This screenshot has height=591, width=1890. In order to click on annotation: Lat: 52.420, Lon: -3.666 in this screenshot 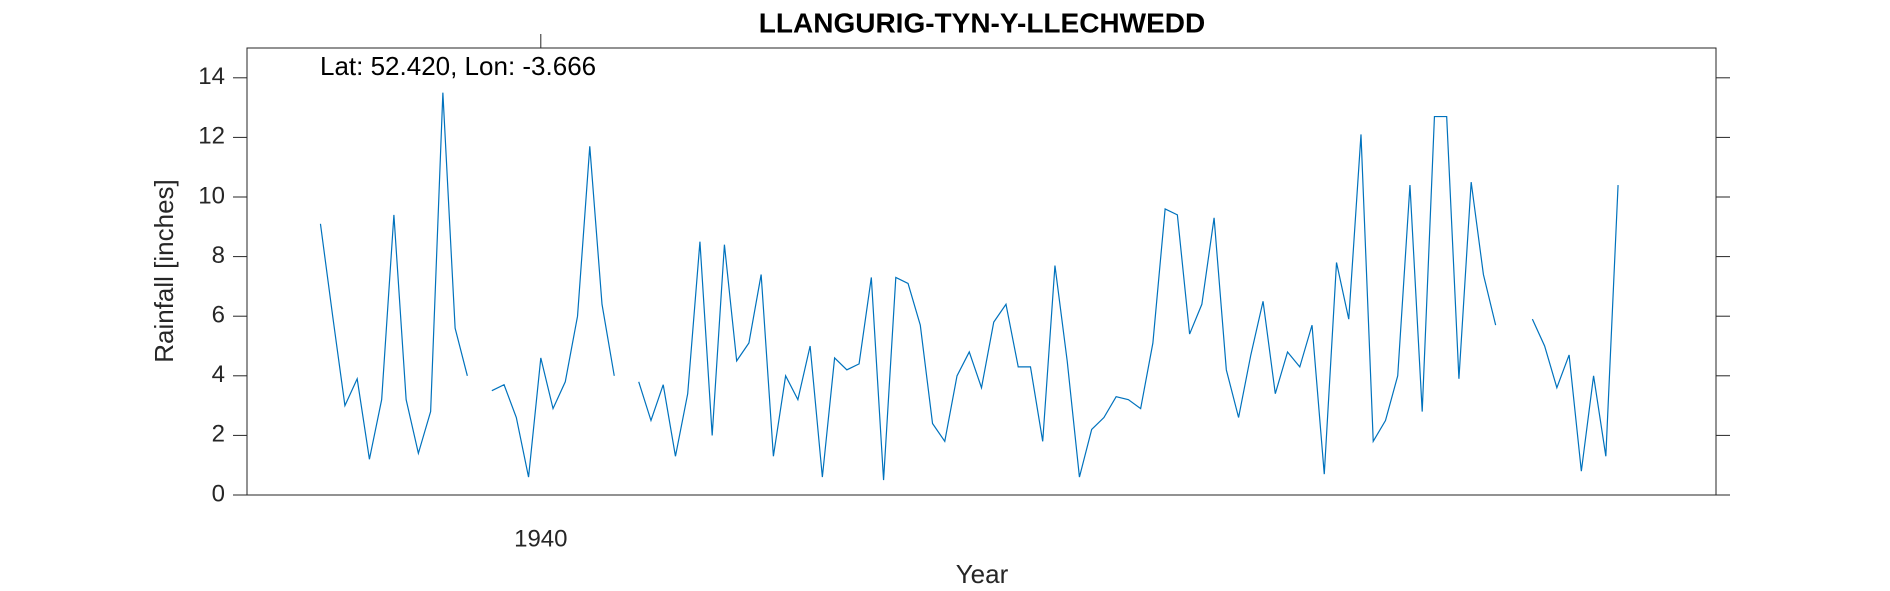, I will do `click(458, 66)`.